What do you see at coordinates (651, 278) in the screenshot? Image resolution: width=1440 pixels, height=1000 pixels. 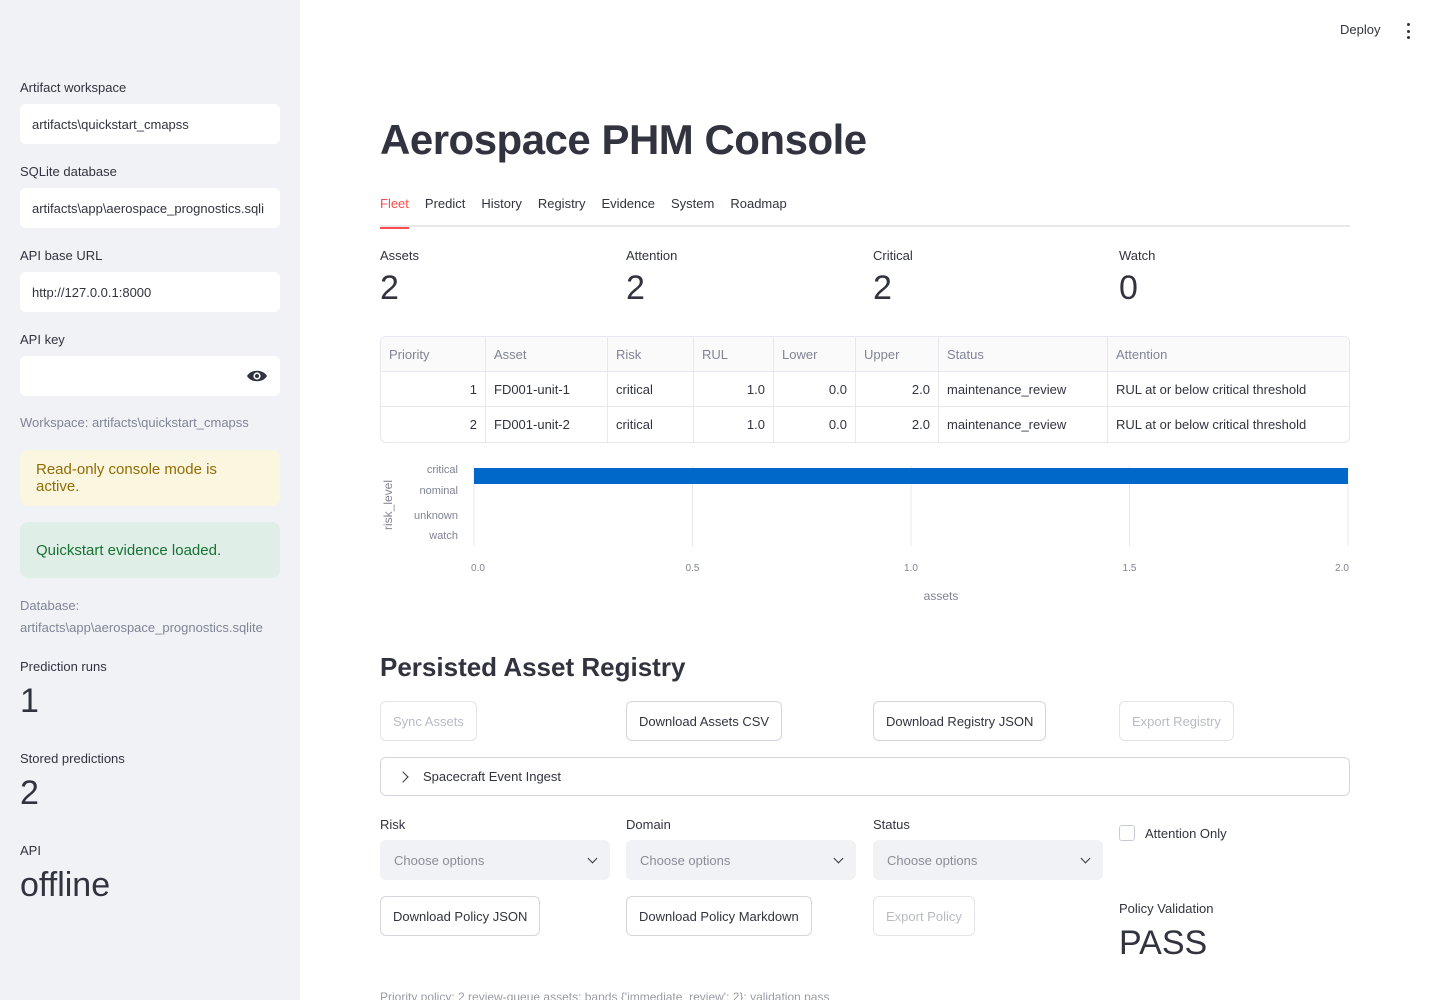 I see `metric-attention: Attention 2` at bounding box center [651, 278].